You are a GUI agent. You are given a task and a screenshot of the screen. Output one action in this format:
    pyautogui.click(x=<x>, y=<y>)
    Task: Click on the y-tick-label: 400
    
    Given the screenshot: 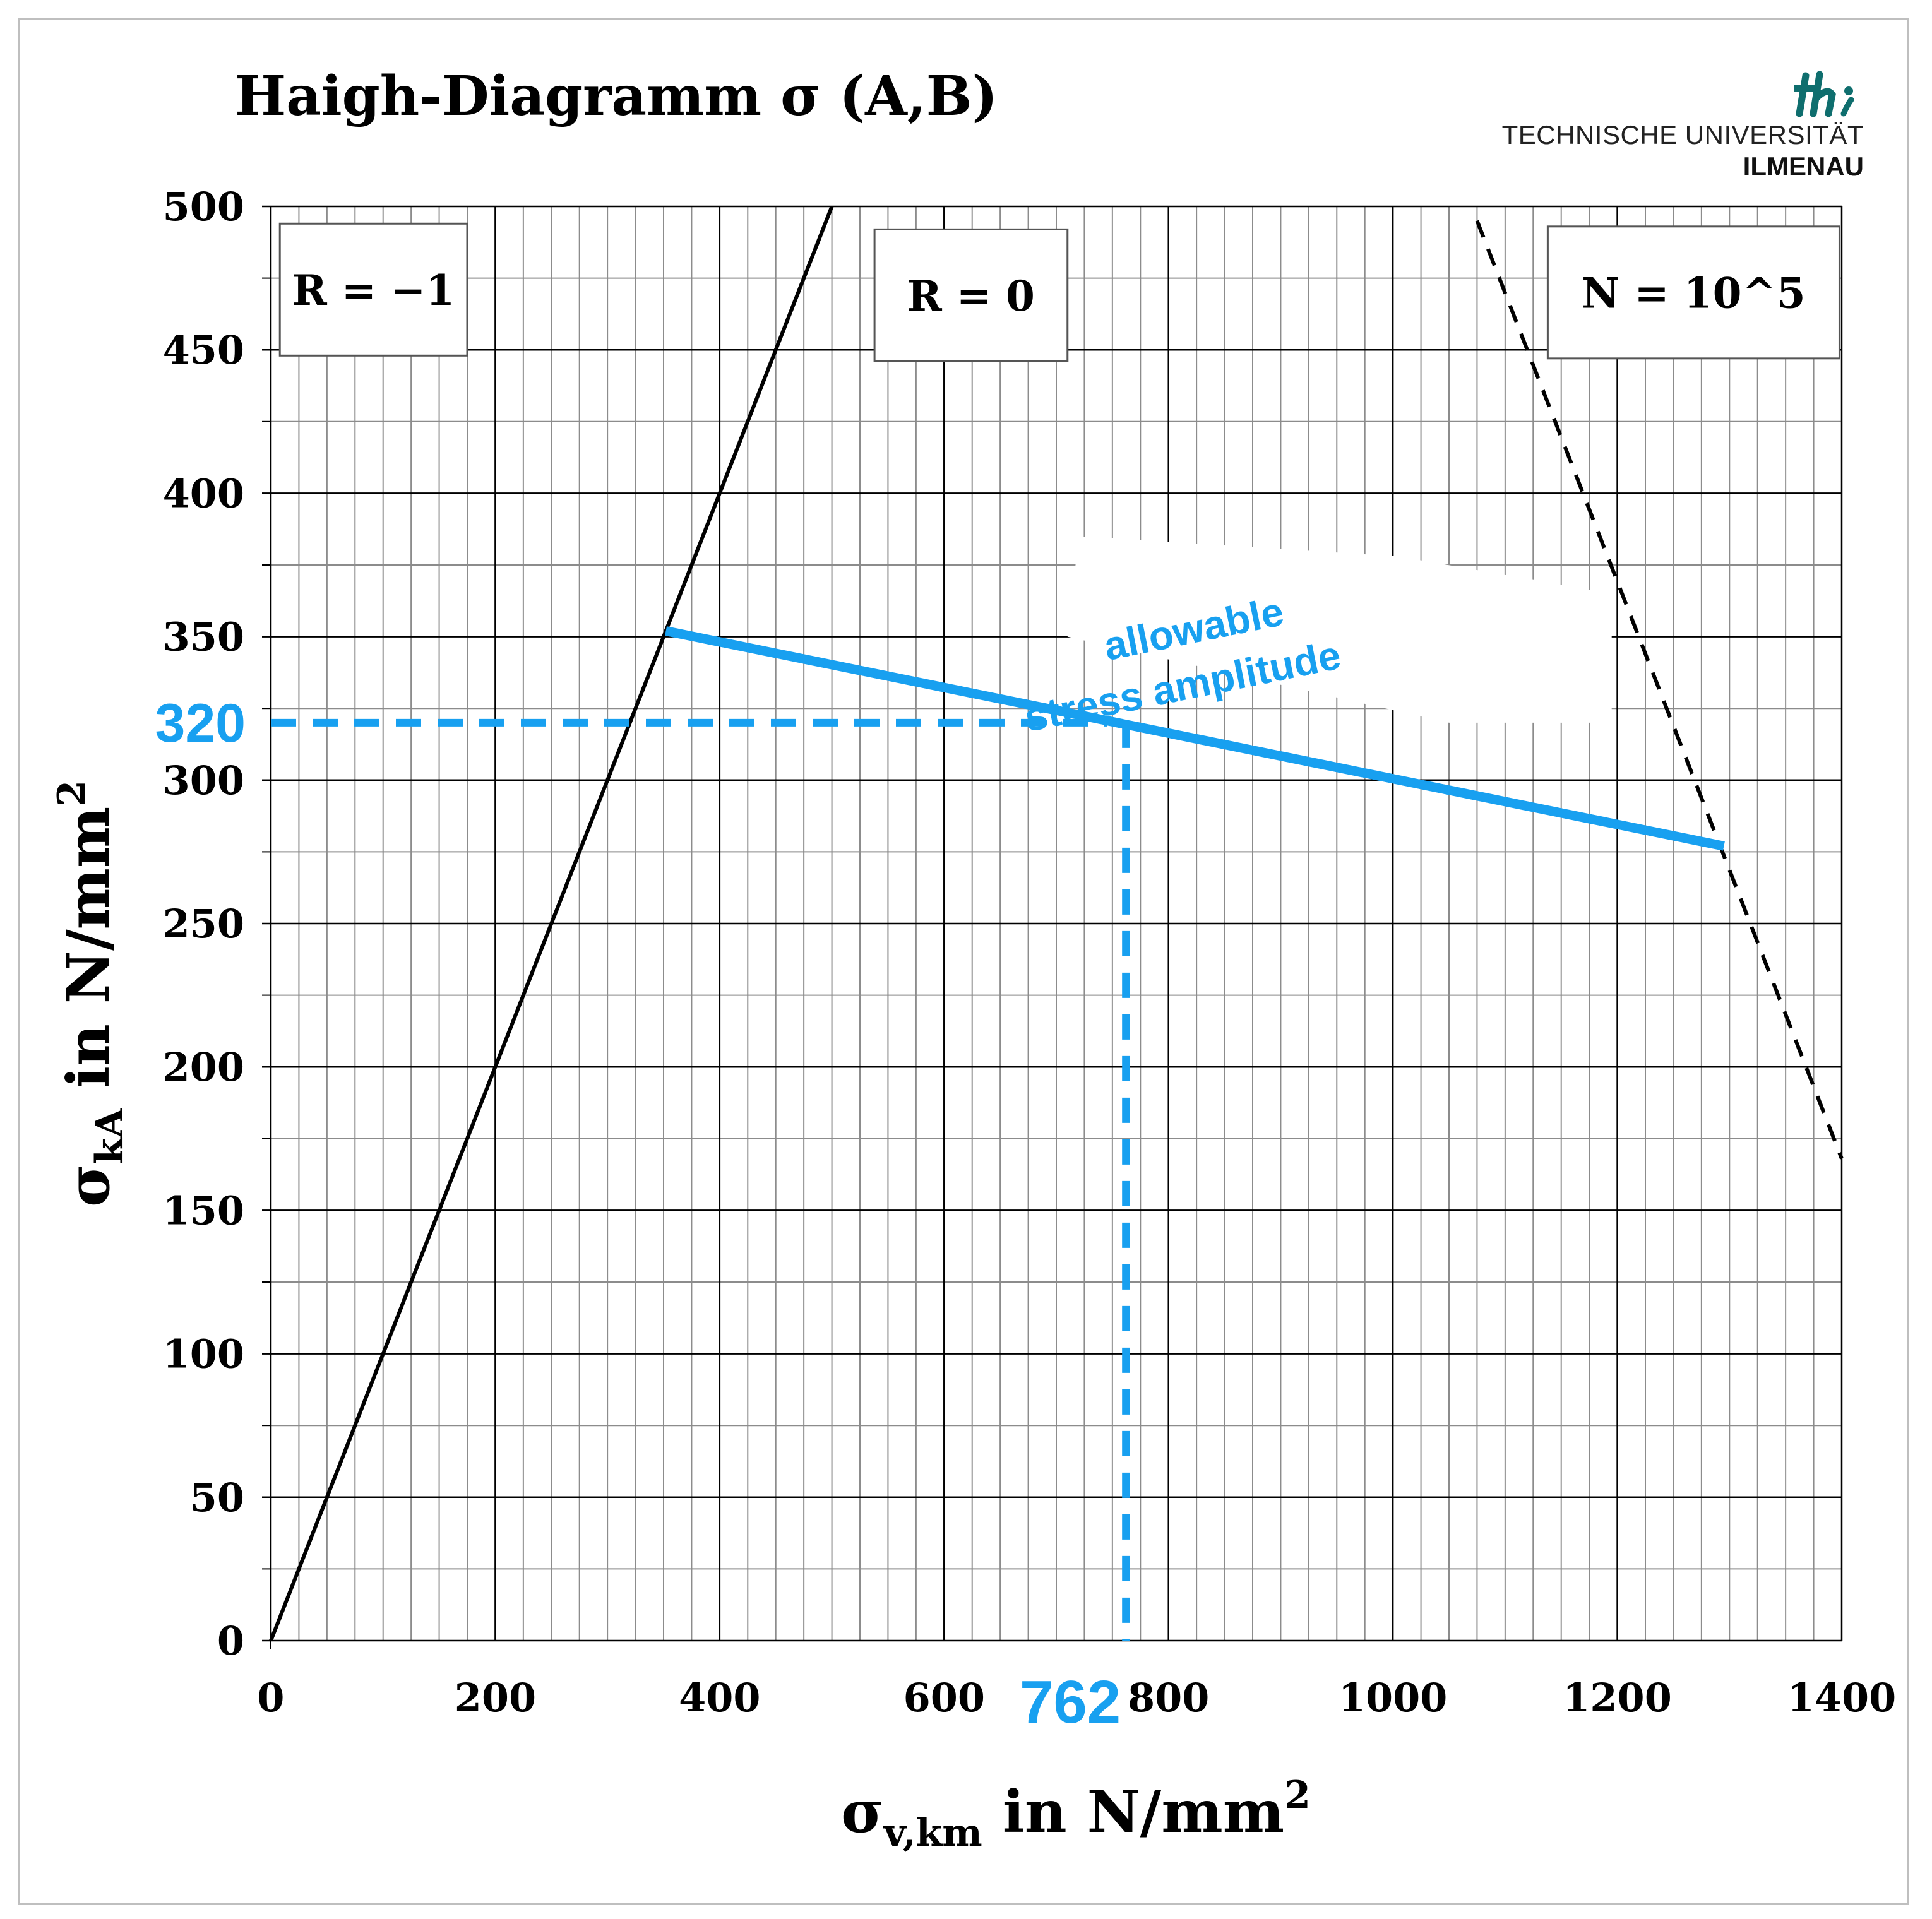 What is the action you would take?
    pyautogui.click(x=203, y=493)
    